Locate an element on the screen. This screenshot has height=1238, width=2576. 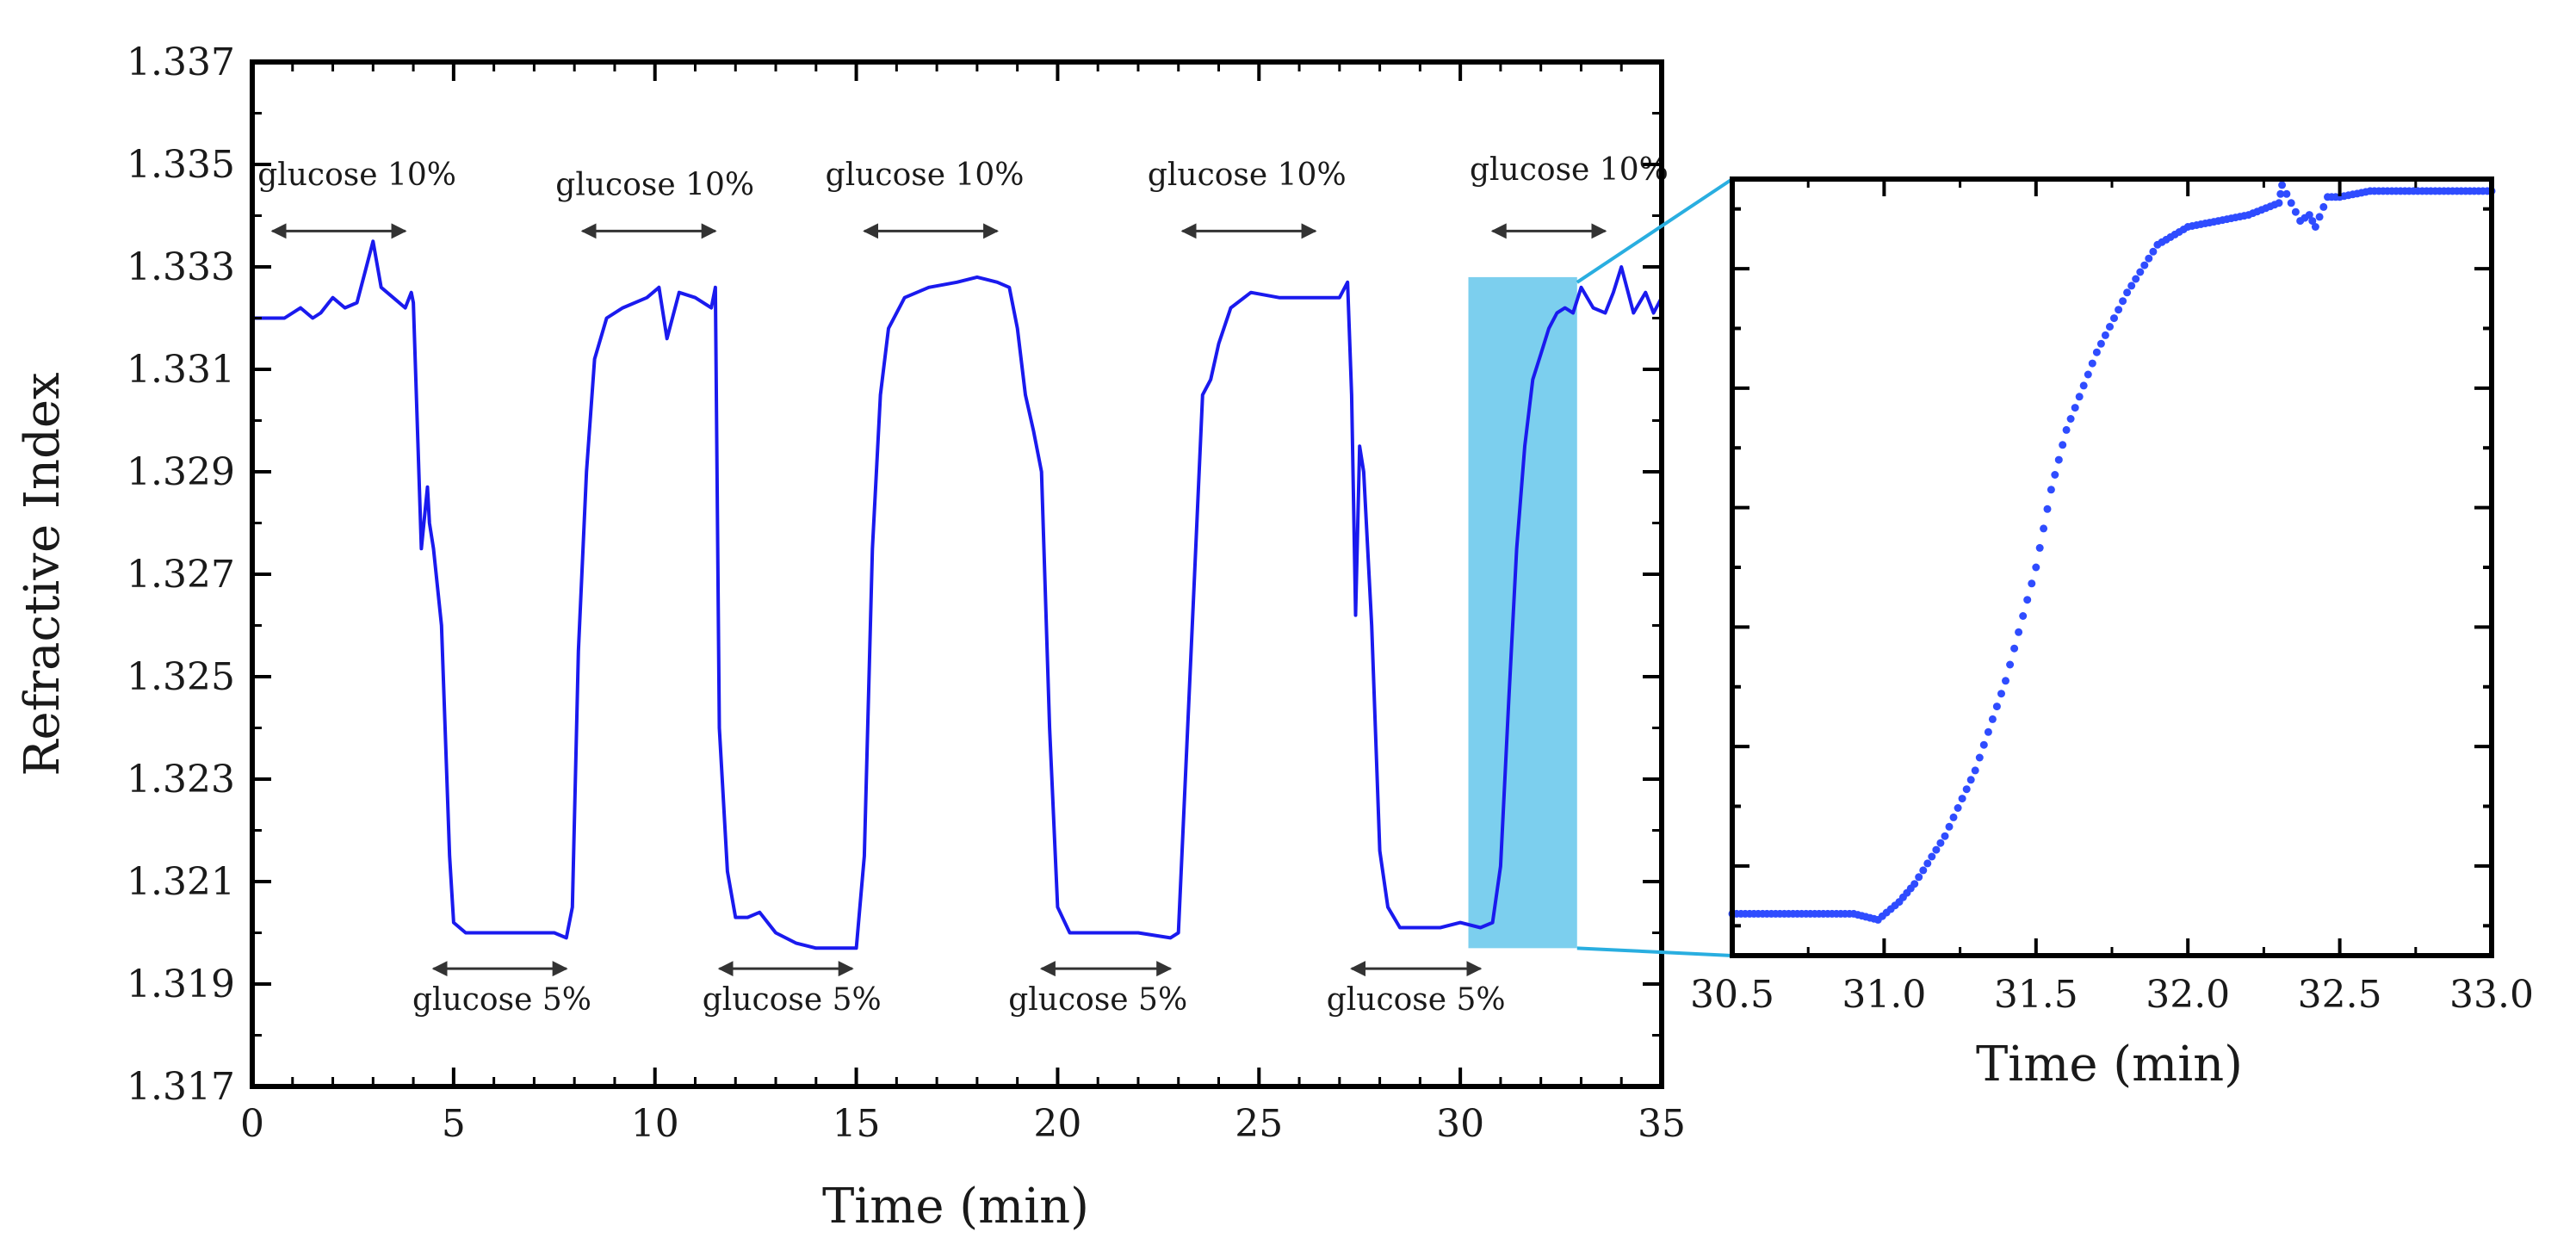
x-tick-label: 20 is located at coordinates (1057, 1124).